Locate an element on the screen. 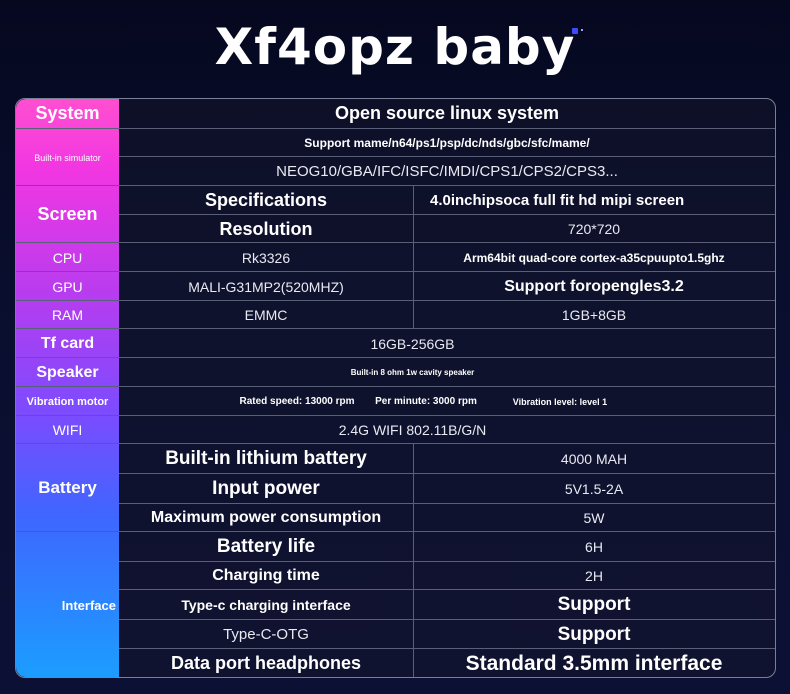  interface-life-value: 6H is located at coordinates (594, 547).